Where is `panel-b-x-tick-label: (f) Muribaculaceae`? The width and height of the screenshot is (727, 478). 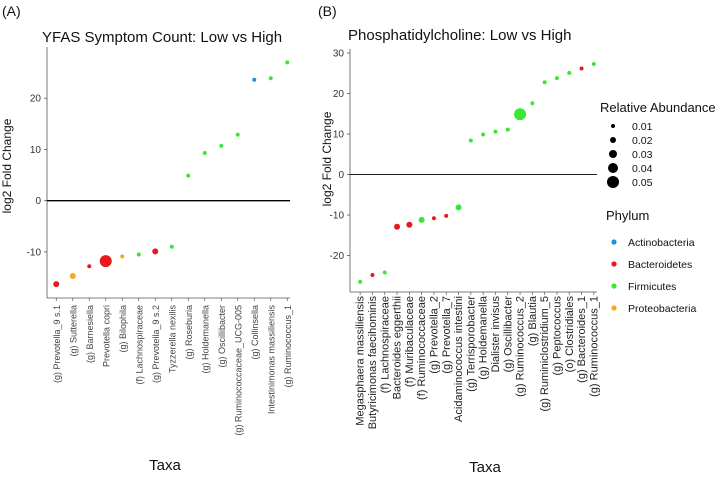 panel-b-x-tick-label: (f) Muribaculaceae is located at coordinates (410, 341).